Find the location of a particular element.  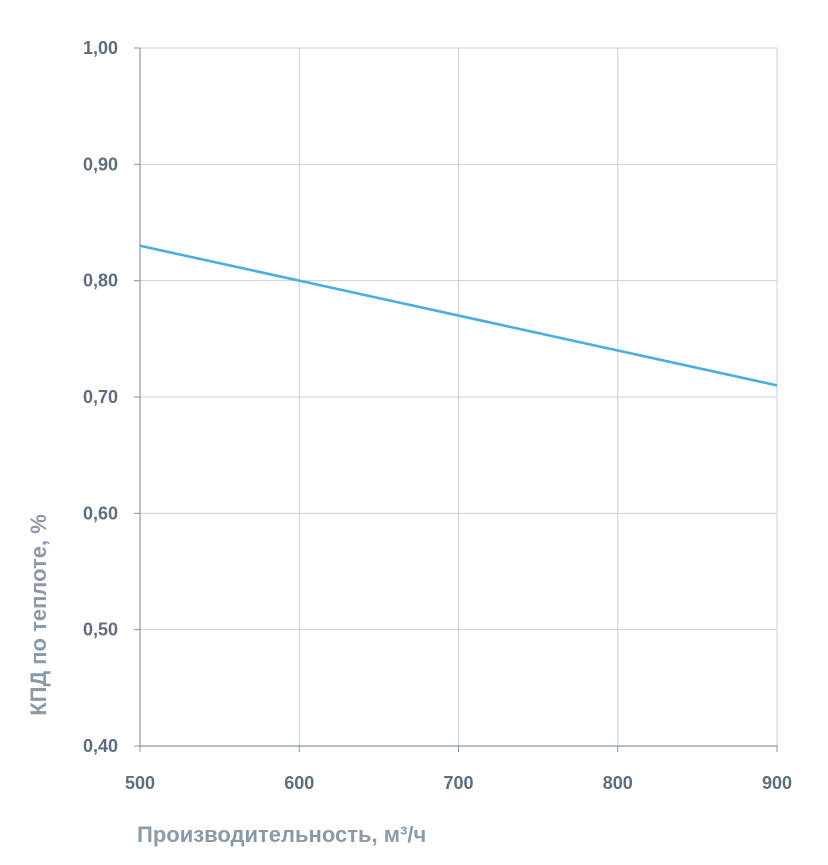

y-axis-title: КПД по теплоте, % is located at coordinates (38, 615).